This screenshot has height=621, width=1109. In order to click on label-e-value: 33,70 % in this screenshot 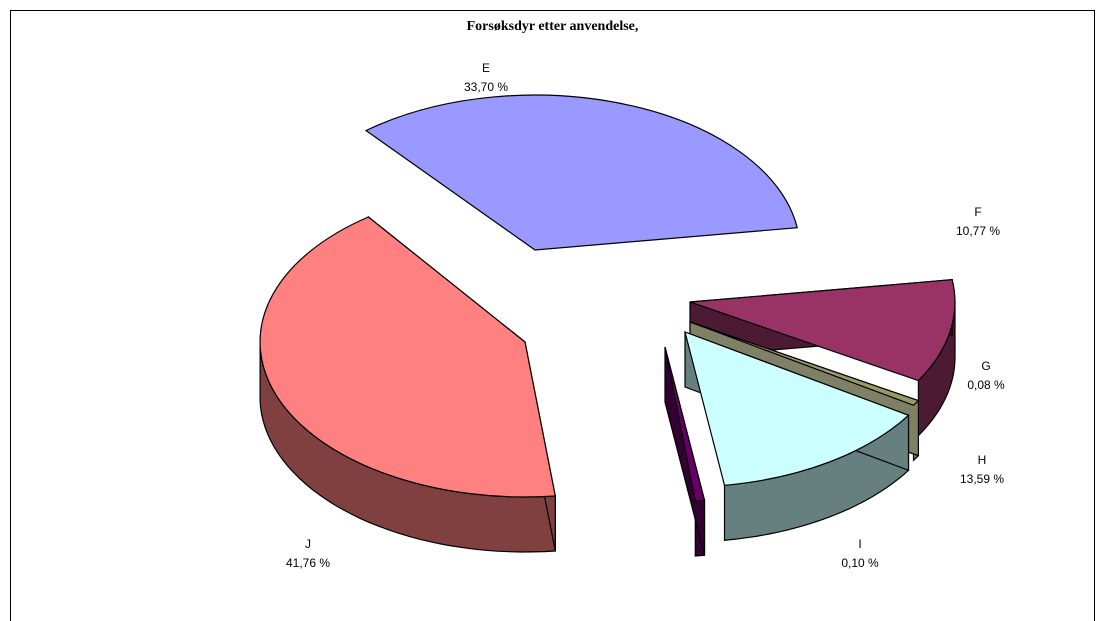, I will do `click(486, 87)`.